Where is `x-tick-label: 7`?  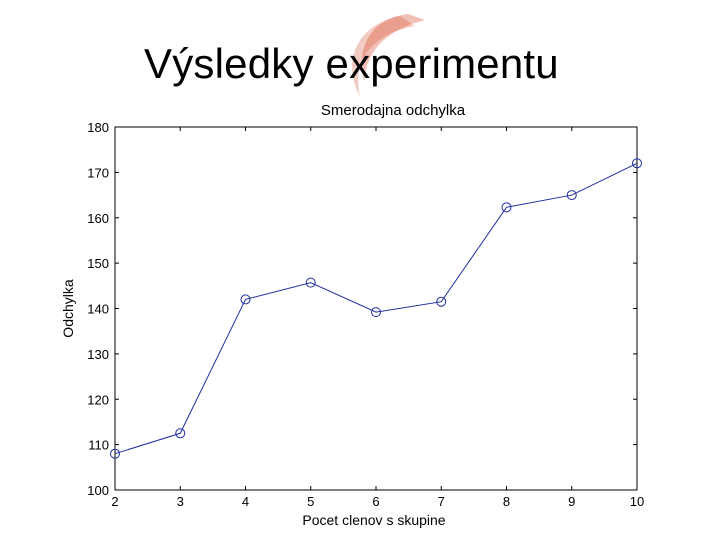
x-tick-label: 7 is located at coordinates (441, 501).